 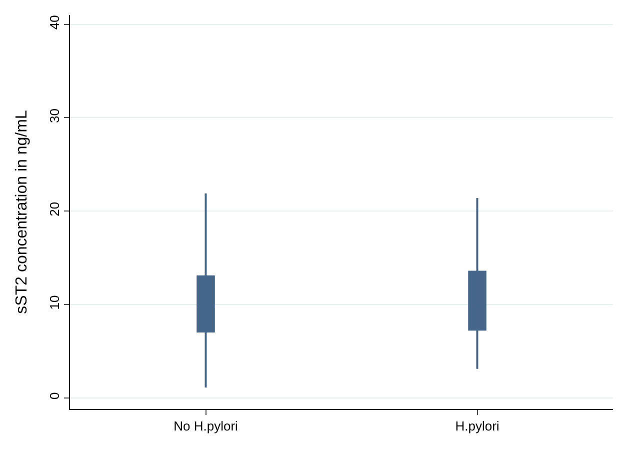 I want to click on y-tick-label: 40, so click(x=54, y=22).